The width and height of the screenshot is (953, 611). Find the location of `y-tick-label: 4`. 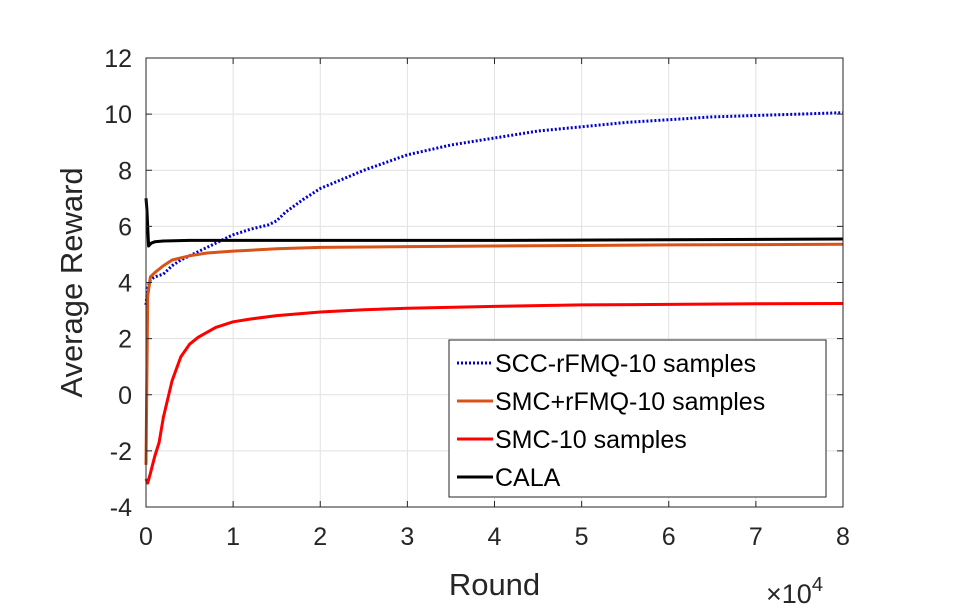

y-tick-label: 4 is located at coordinates (125, 284).